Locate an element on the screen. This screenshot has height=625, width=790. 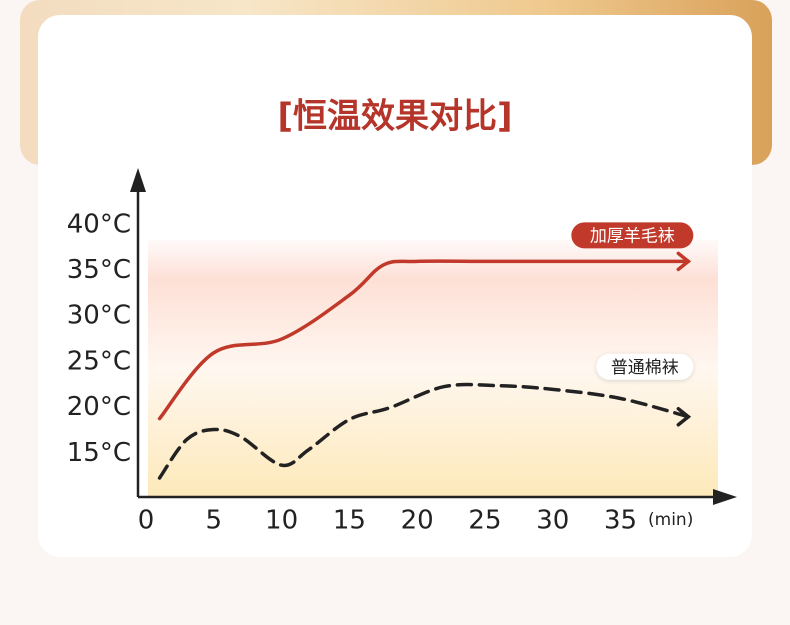
y-tick-label: 40°C is located at coordinates (99, 224).